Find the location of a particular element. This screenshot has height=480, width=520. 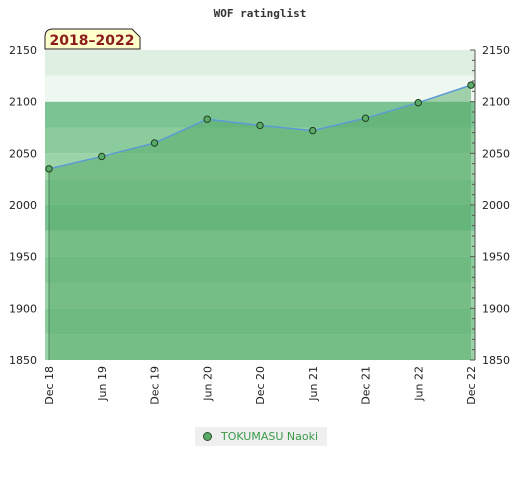

y-axis-left: 1850 1900 1950 2000 2050 2100 2150 is located at coordinates (23, 205).